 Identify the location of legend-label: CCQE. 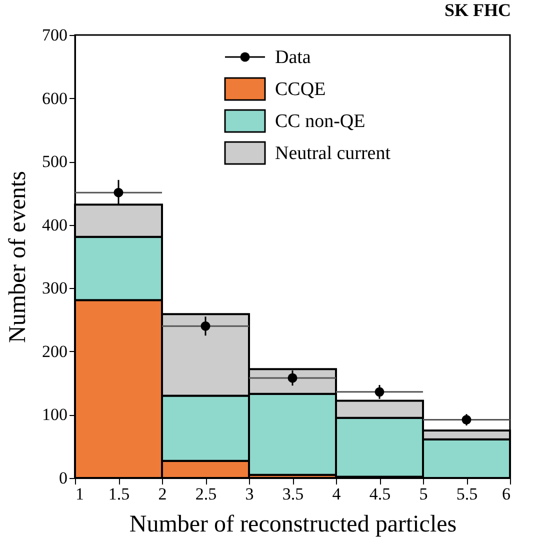
(300, 89).